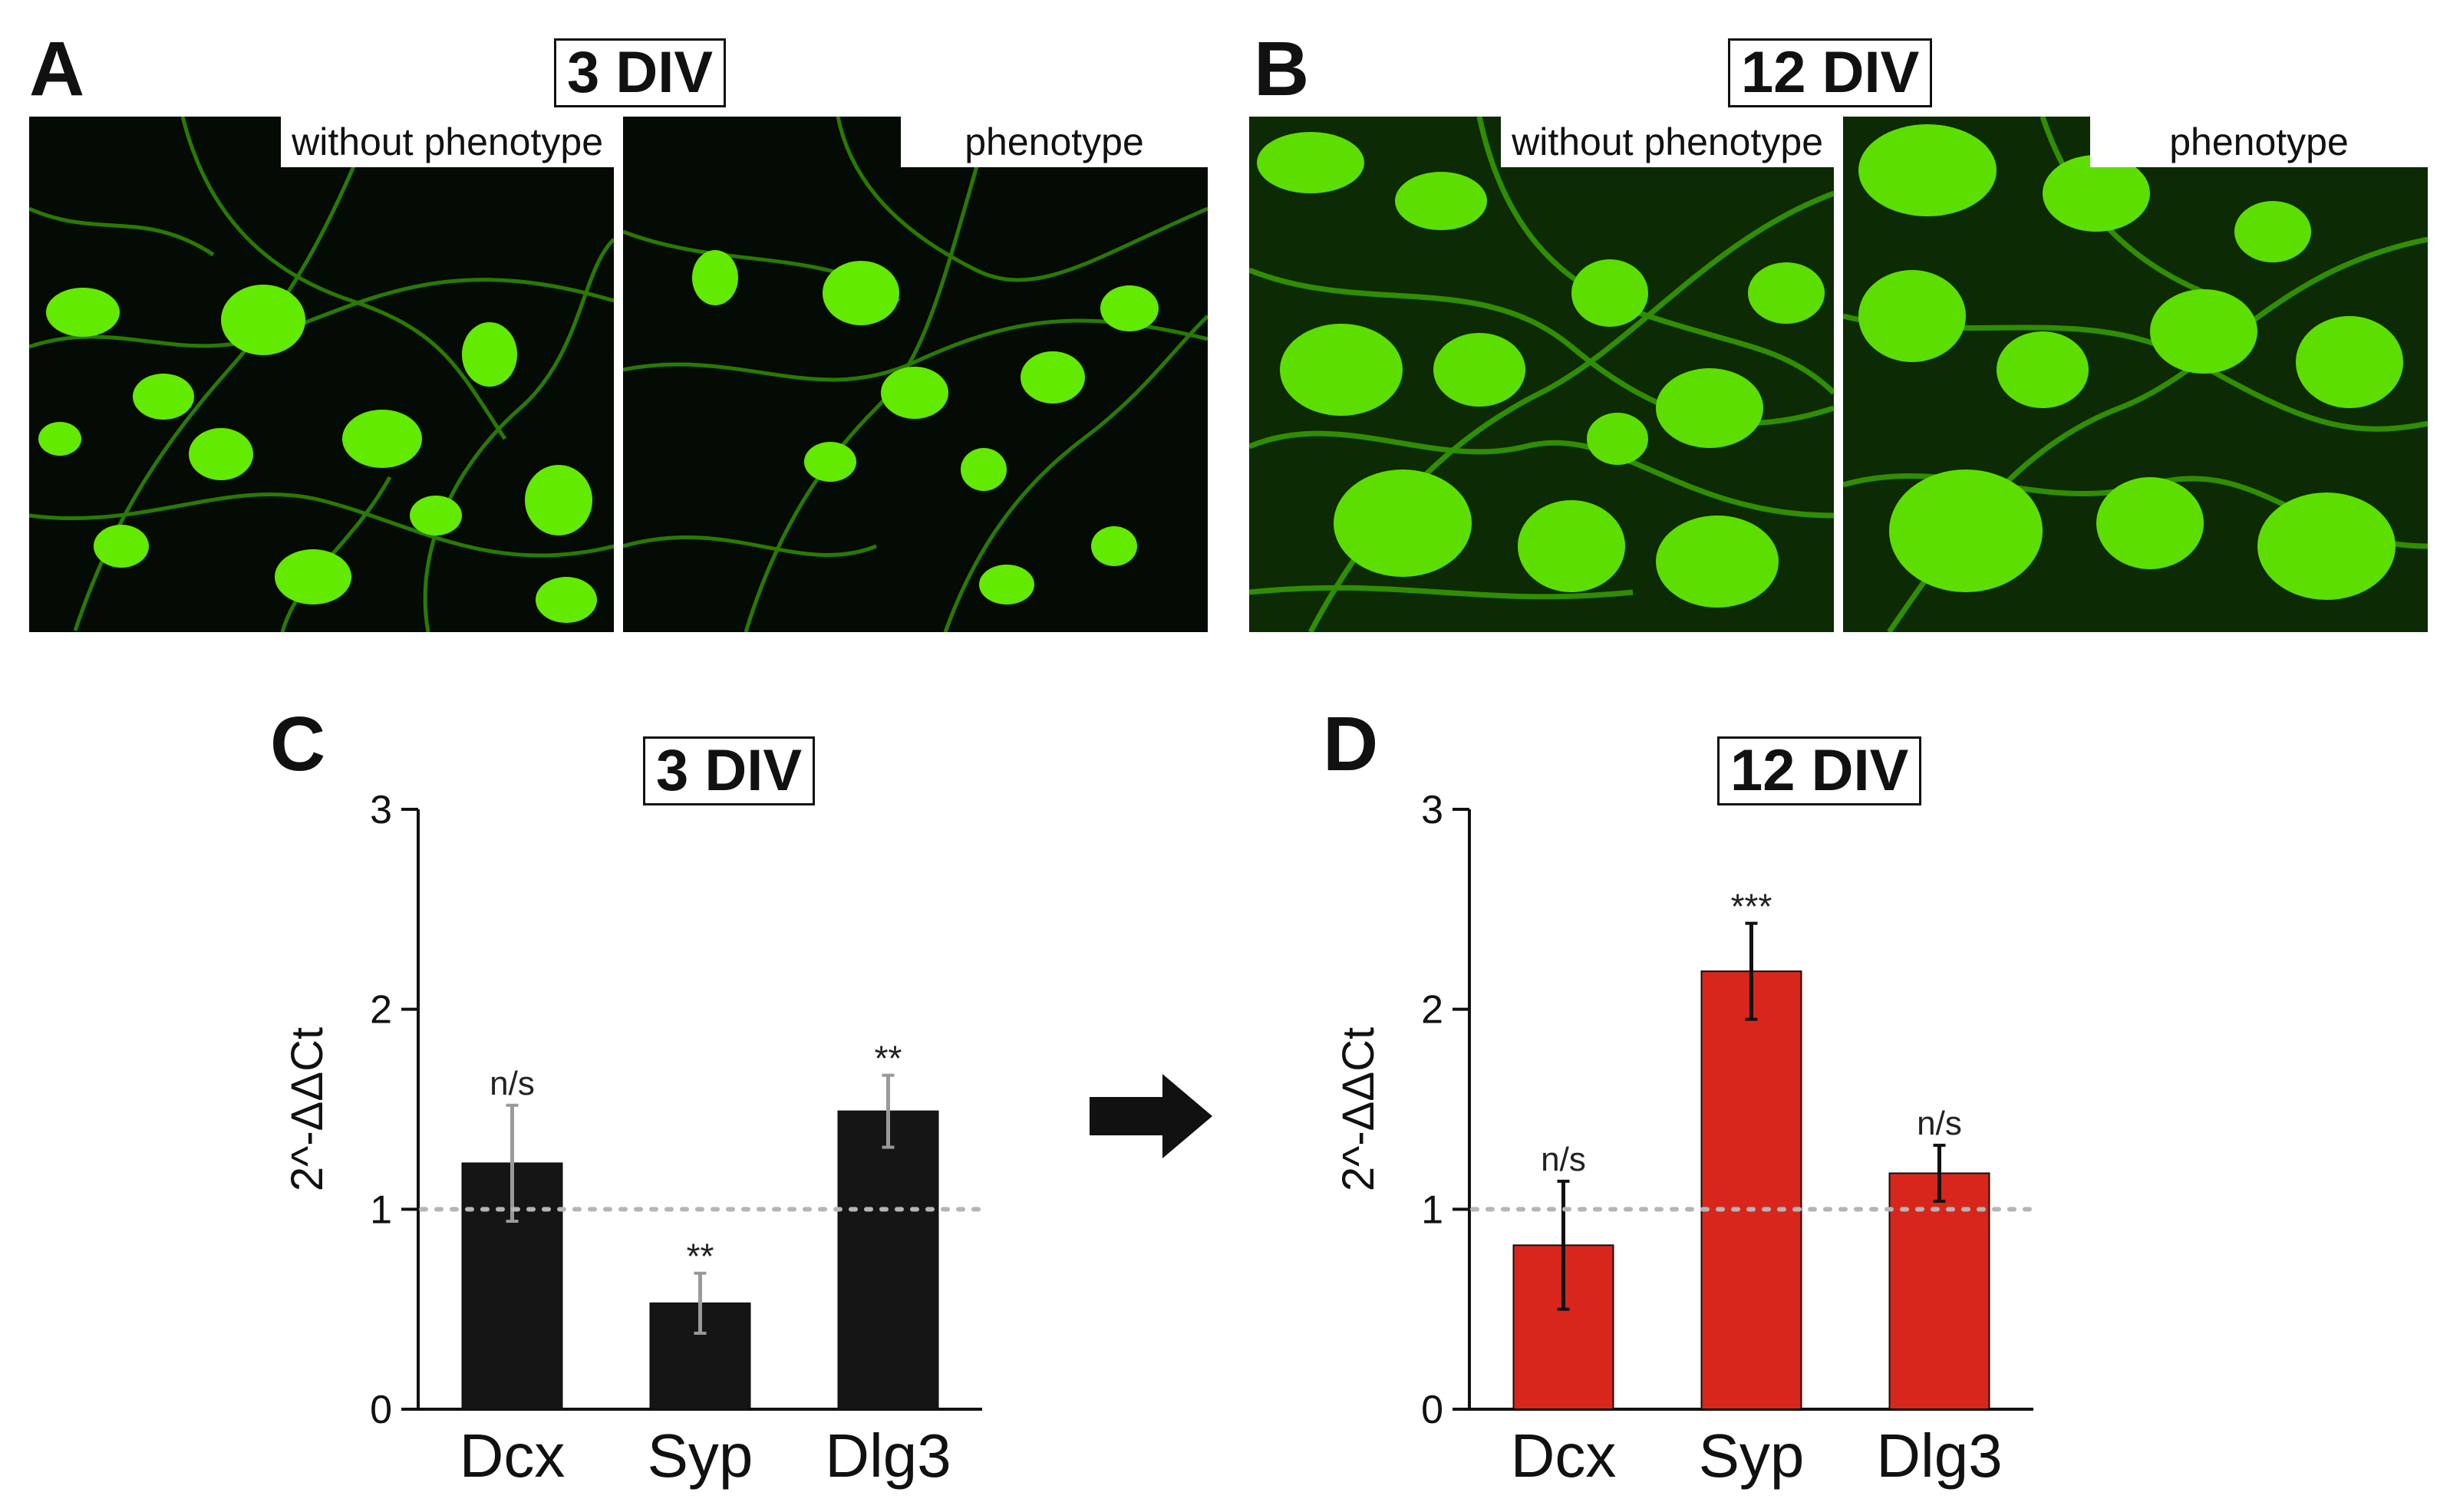 The image size is (2450, 1512). Describe the element at coordinates (1151, 1118) in the screenshot. I see `right-arrow-icon` at that location.